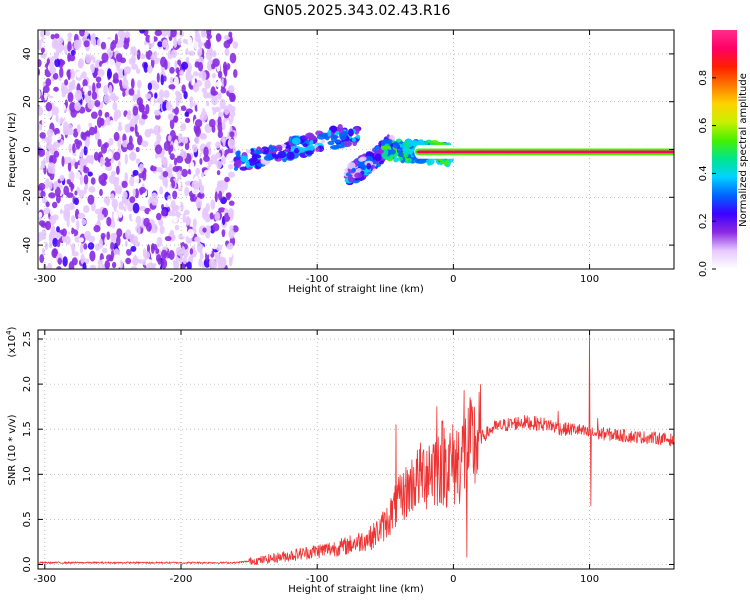 Image resolution: width=750 pixels, height=600 pixels. I want to click on colorbar-ticks: 0.0 0.2 0.4 0.6 0.8, so click(707, 173).